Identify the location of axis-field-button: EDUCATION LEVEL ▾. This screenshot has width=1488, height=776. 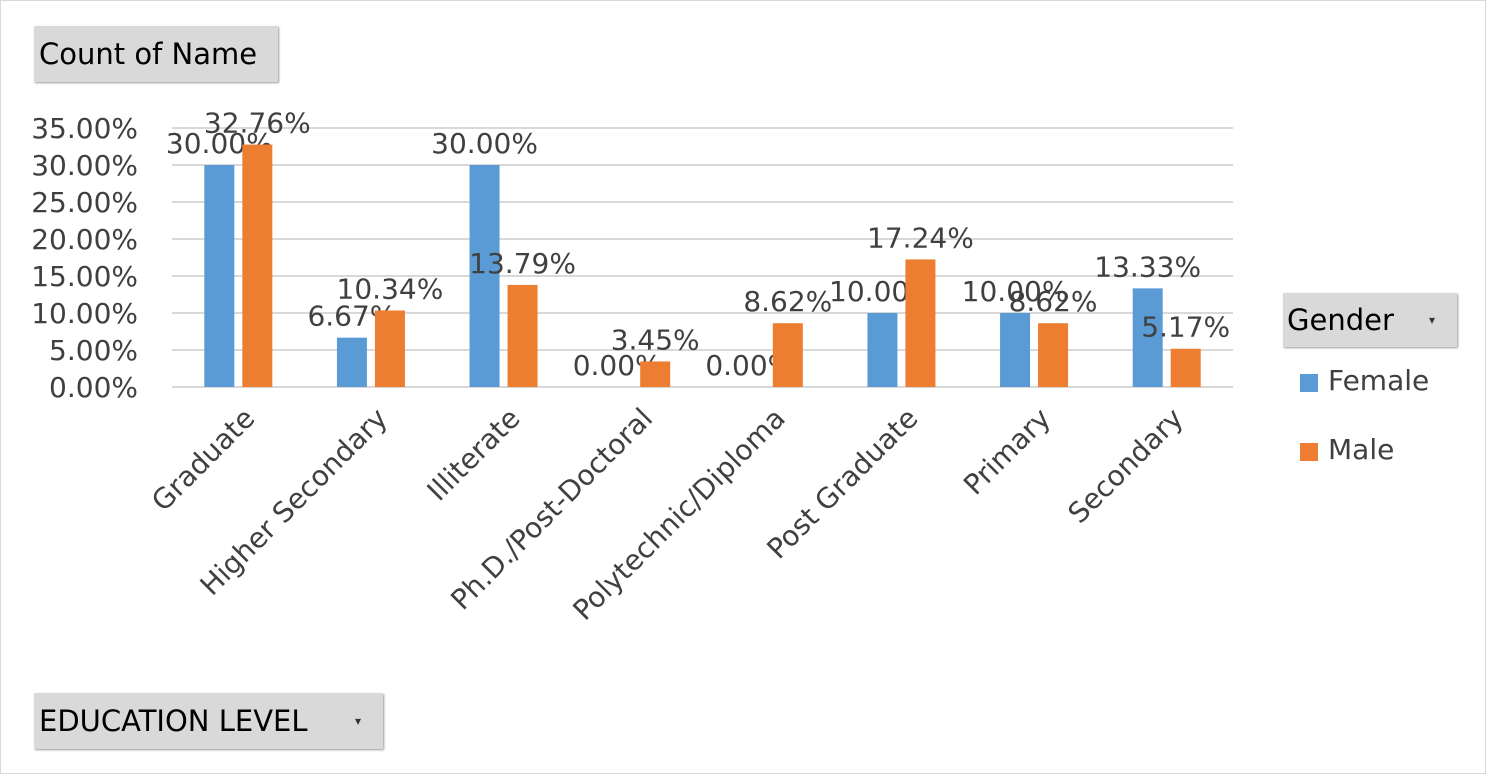
(208, 721).